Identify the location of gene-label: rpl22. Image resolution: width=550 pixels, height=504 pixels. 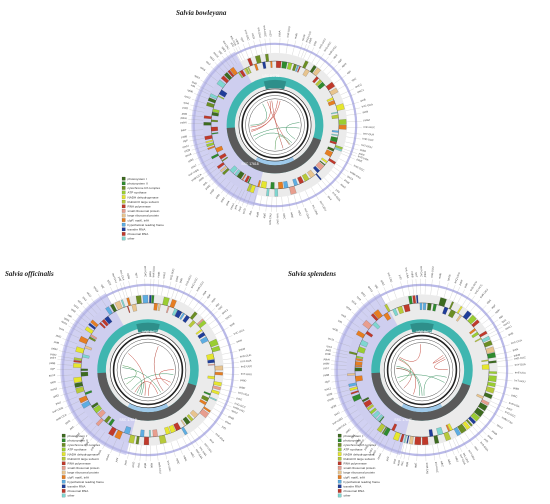
(363, 294).